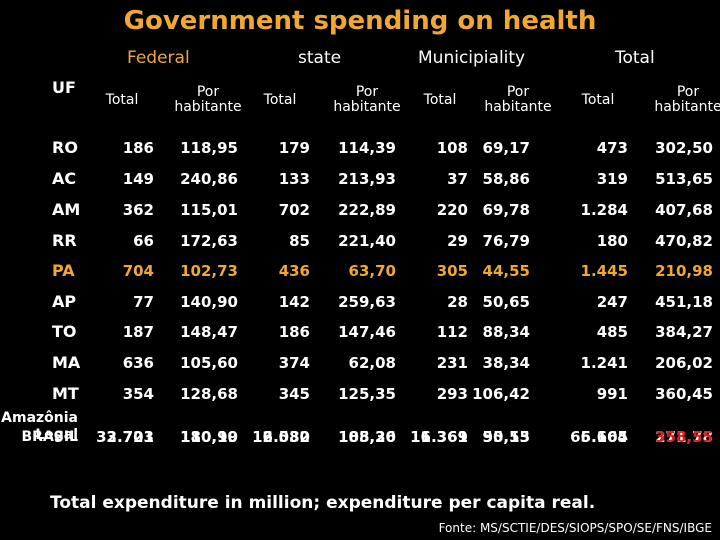 The image size is (720, 540). I want to click on table-cell: 128,68, so click(209, 394).